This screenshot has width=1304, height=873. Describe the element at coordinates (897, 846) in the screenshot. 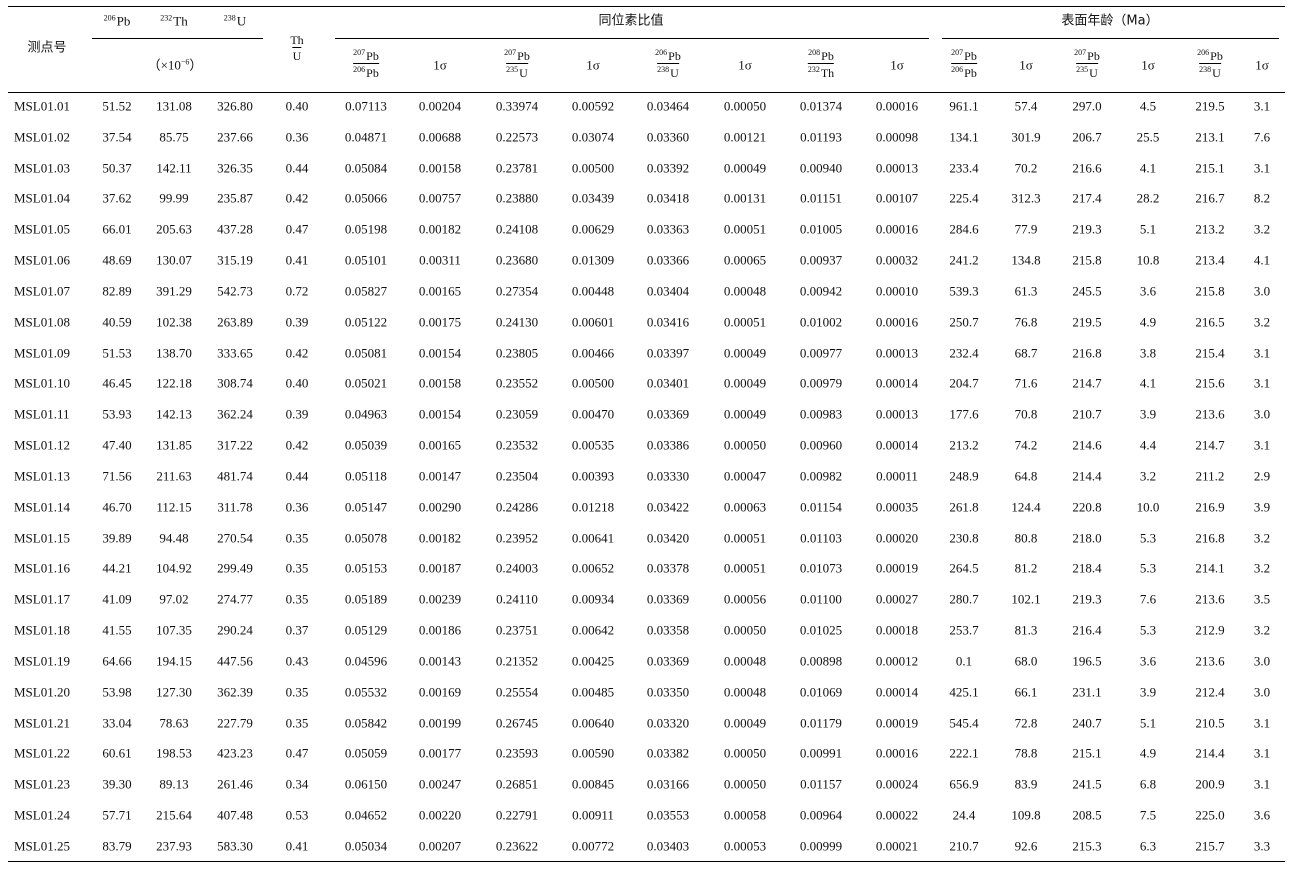

I see `cell: 0.00021` at that location.